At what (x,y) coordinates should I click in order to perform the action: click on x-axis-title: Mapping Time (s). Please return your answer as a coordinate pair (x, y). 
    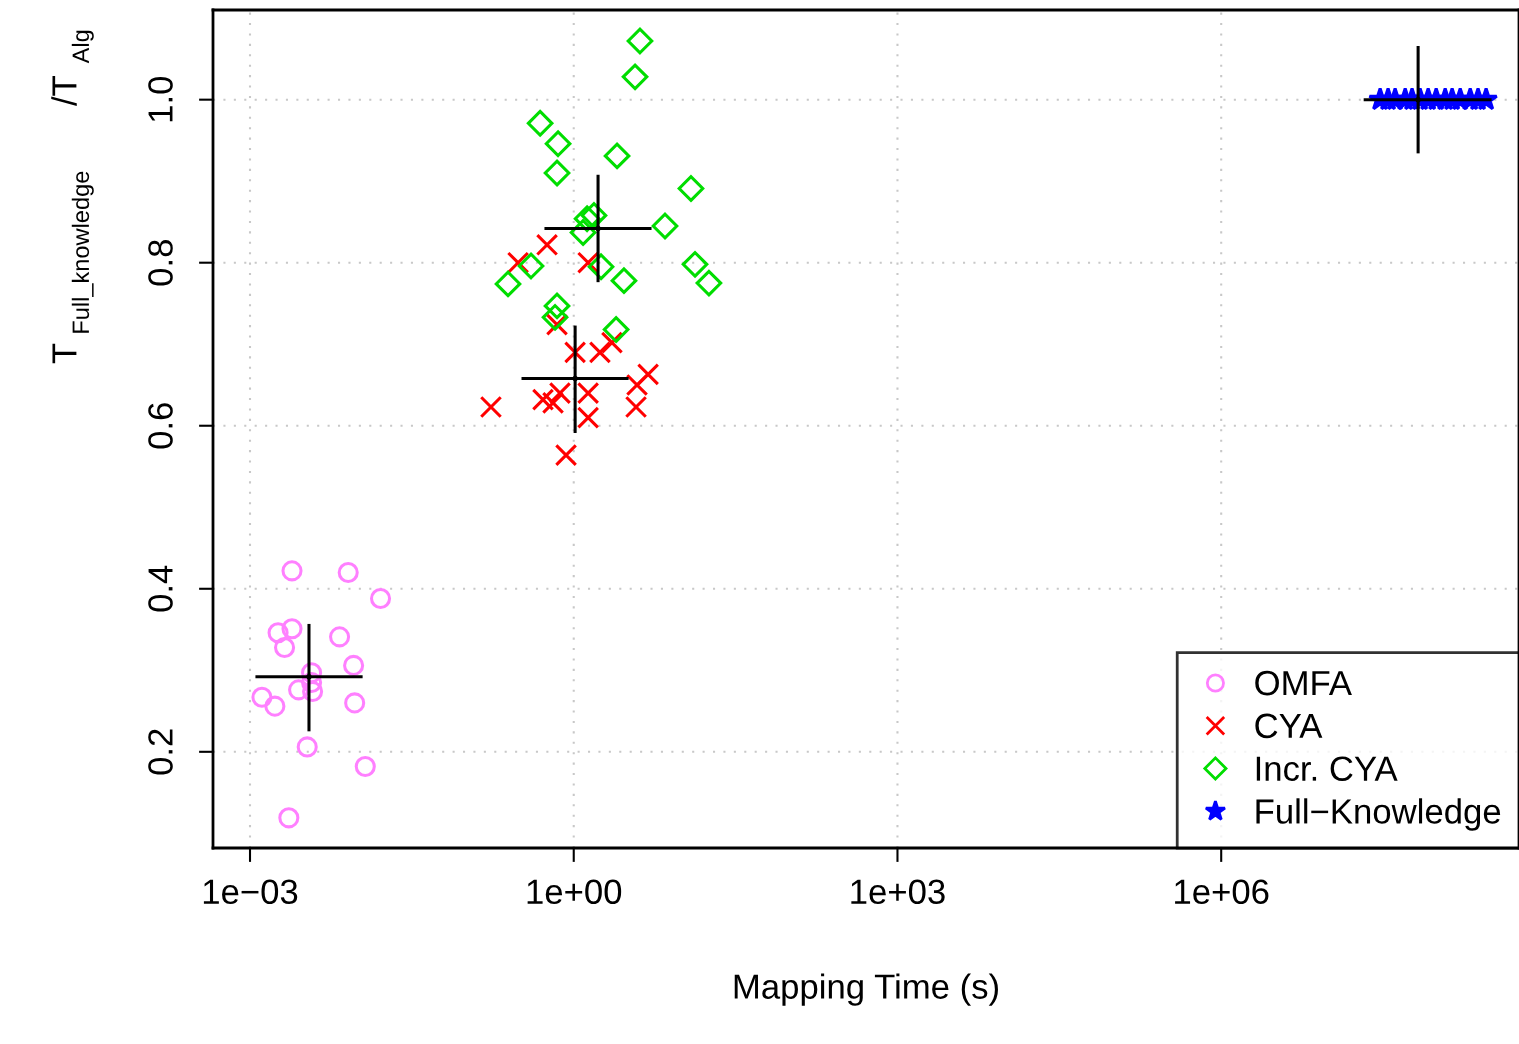
    Looking at the image, I should click on (866, 989).